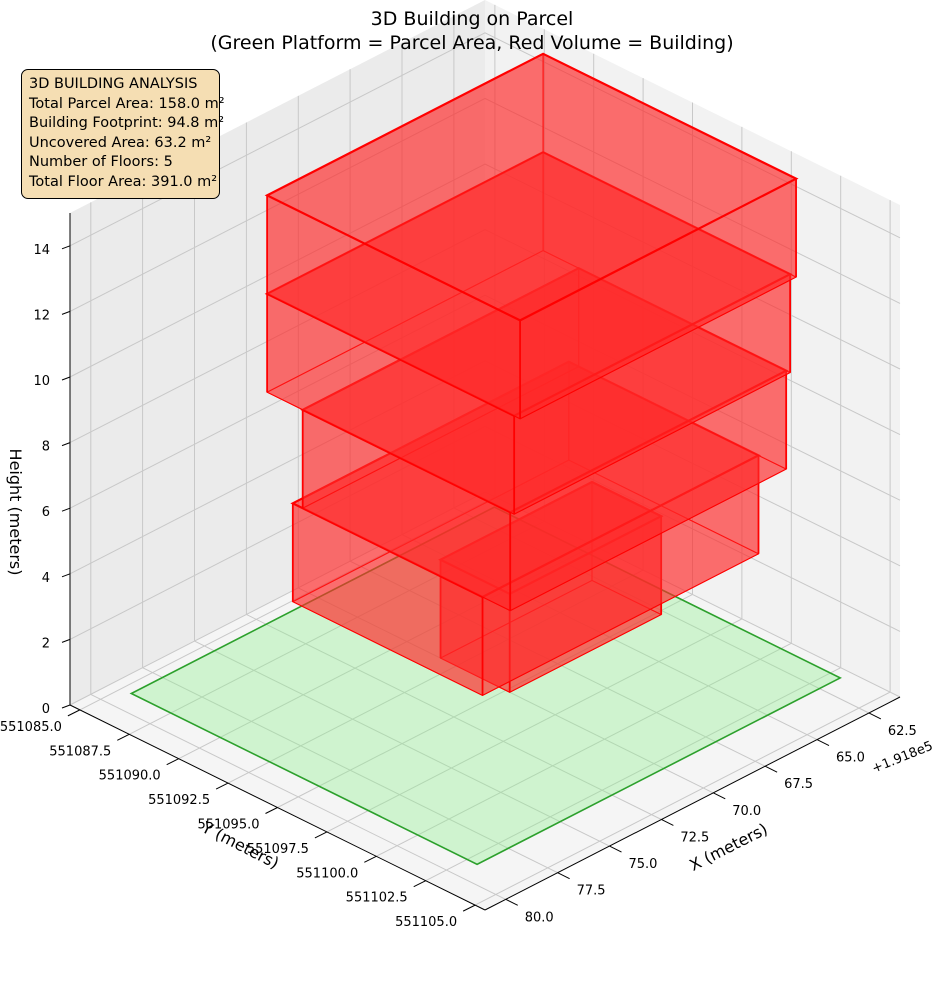 The height and width of the screenshot is (996, 944). What do you see at coordinates (902, 731) in the screenshot?
I see `x-tick-label: 62.5` at bounding box center [902, 731].